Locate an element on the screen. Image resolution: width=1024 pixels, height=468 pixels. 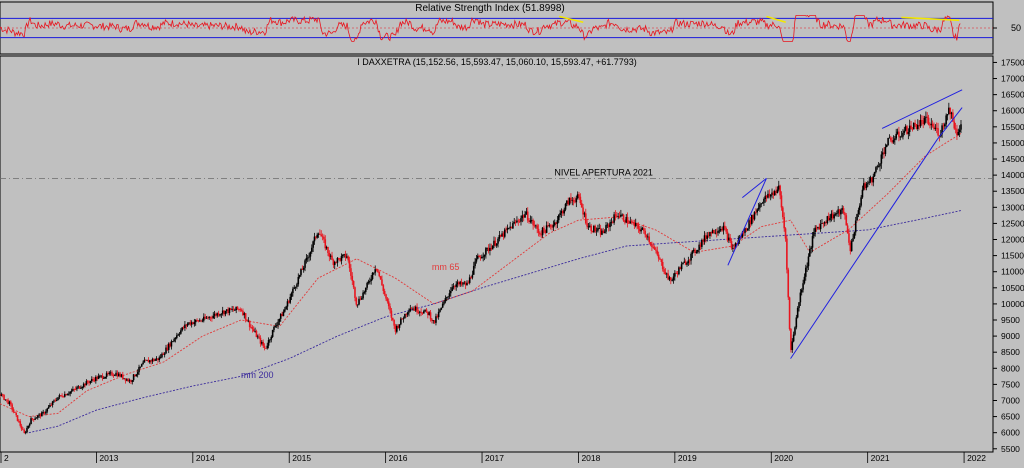
price-y-tick-label: 10500 is located at coordinates (1012, 288).